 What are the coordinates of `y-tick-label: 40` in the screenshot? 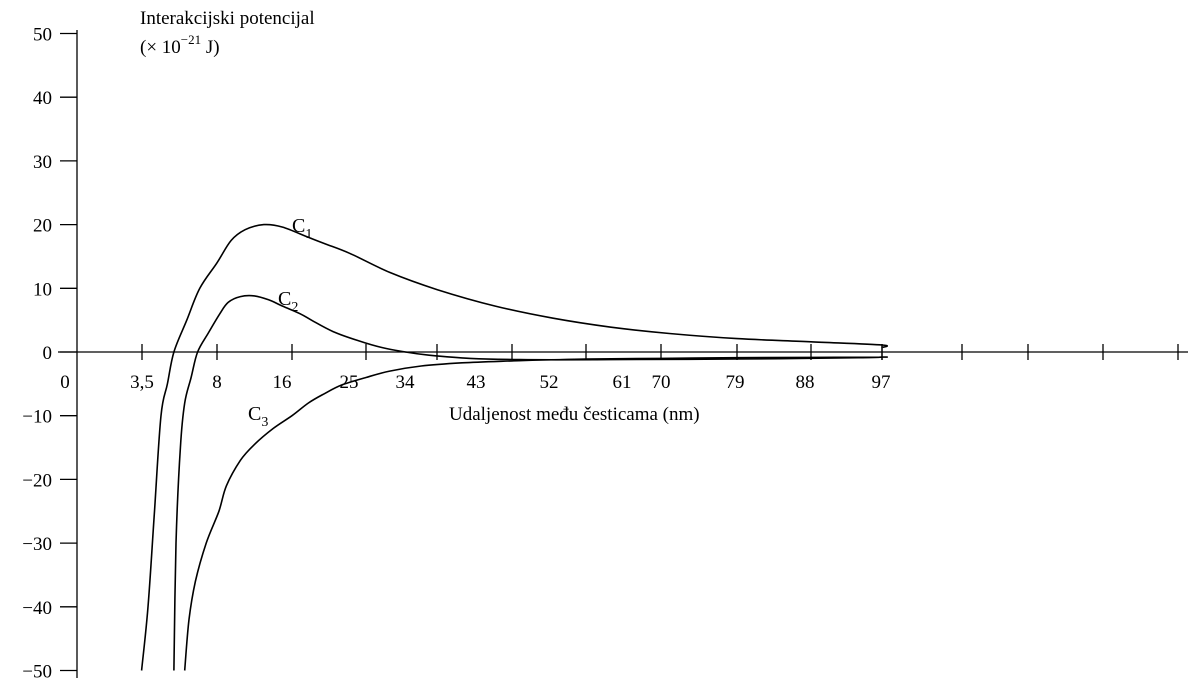 It's located at (42, 98).